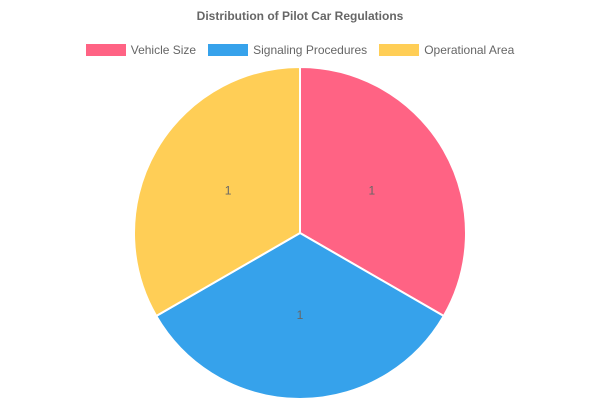 Image resolution: width=600 pixels, height=400 pixels. What do you see at coordinates (310, 50) in the screenshot?
I see `legend-label: Signaling Procedures` at bounding box center [310, 50].